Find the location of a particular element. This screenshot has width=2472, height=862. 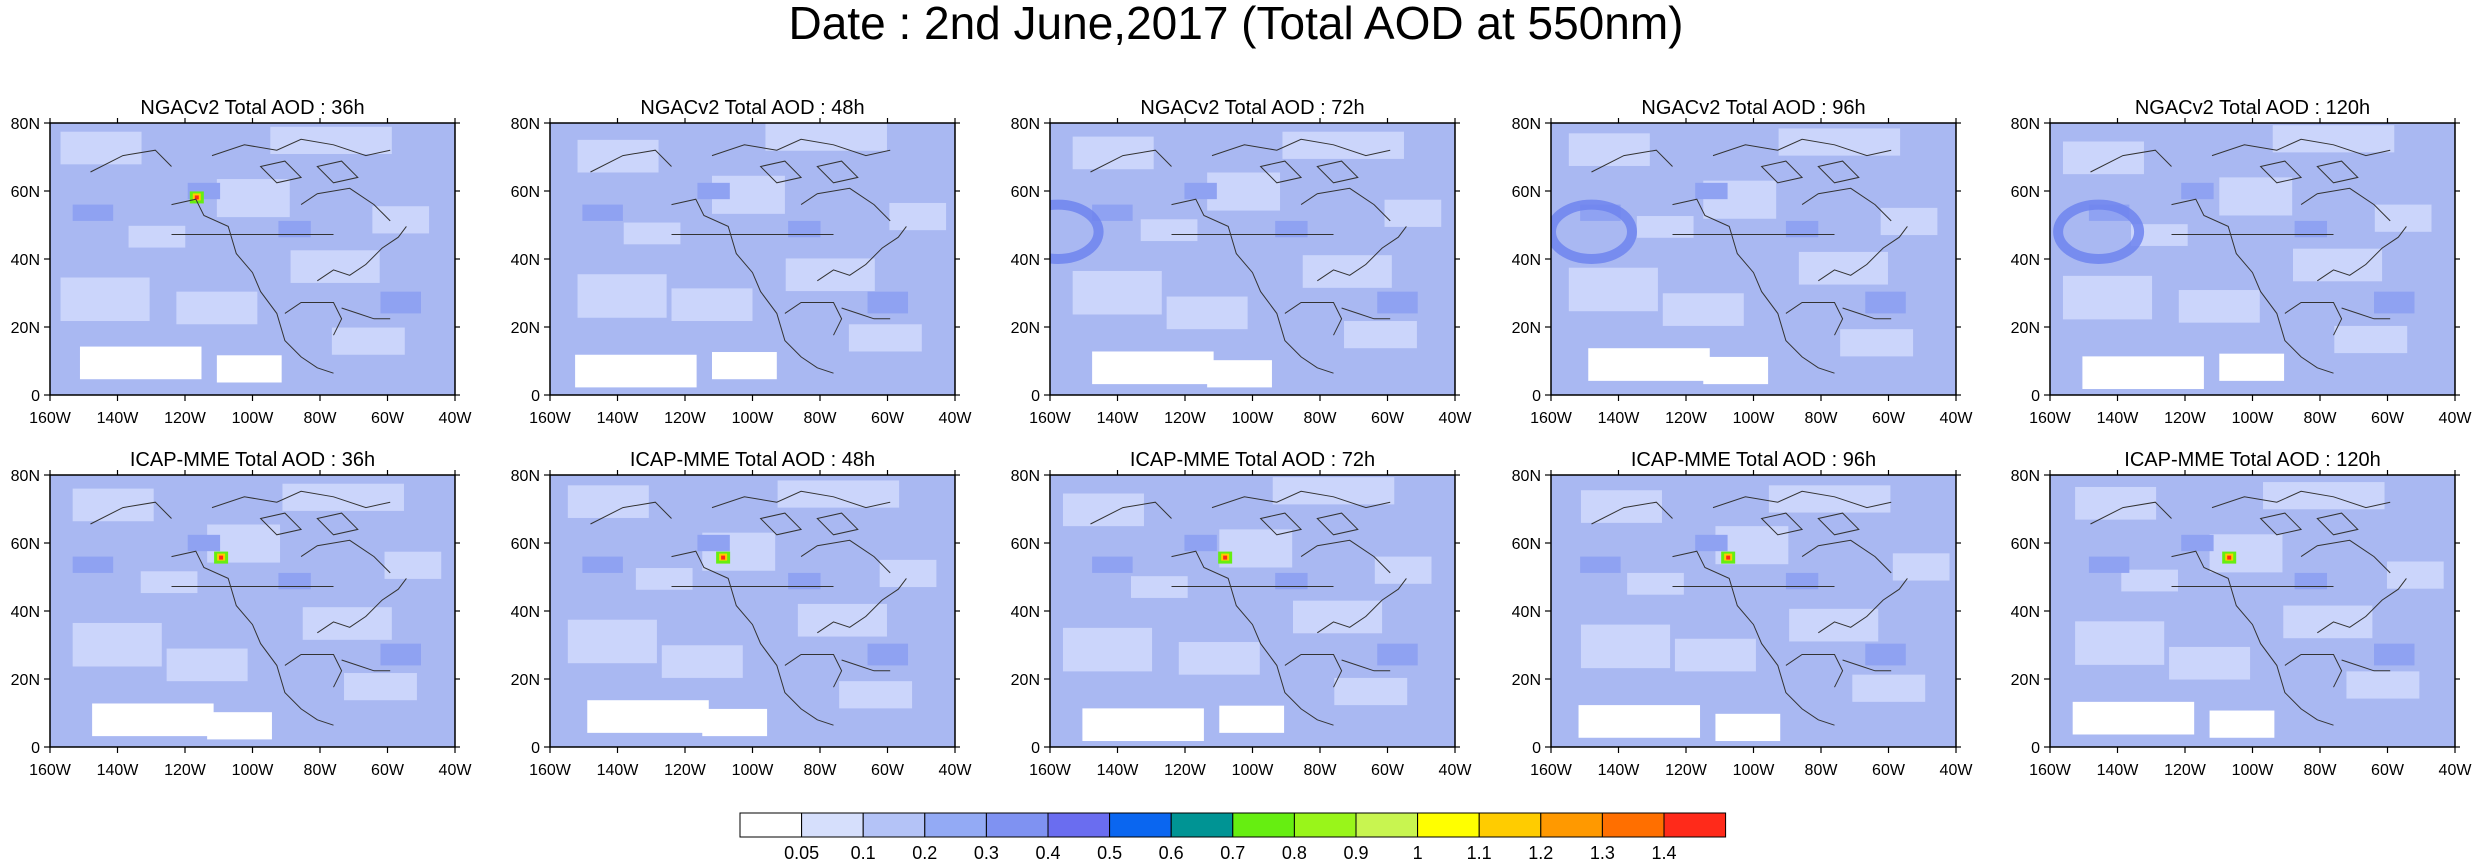

panel-title: NGACv2 Total AOD : 96h is located at coordinates (1753, 108).